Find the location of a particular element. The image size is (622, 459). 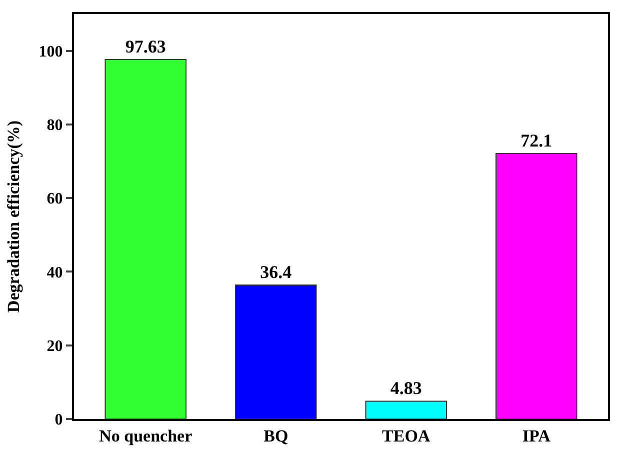

y-tick-label: 40 is located at coordinates (54, 273).